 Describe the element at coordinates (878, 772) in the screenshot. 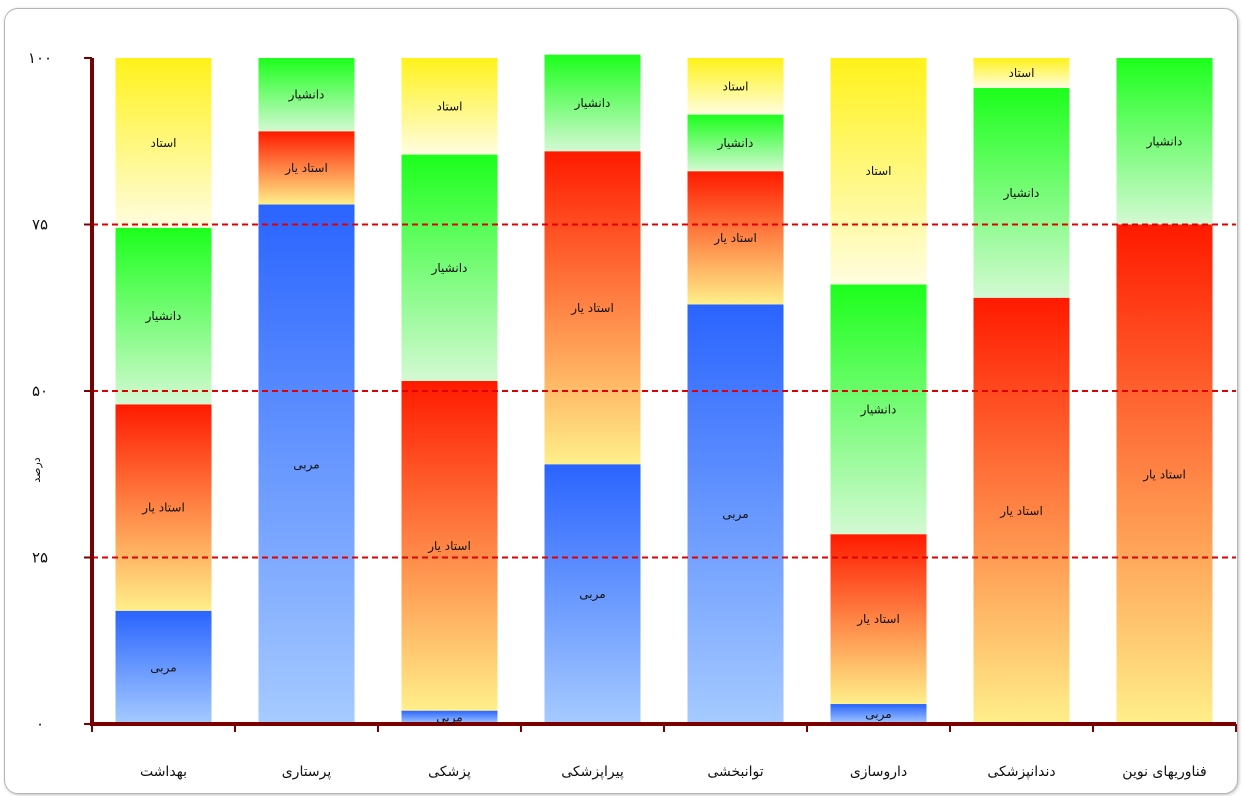

I see `x-category-label: داروسازی` at that location.